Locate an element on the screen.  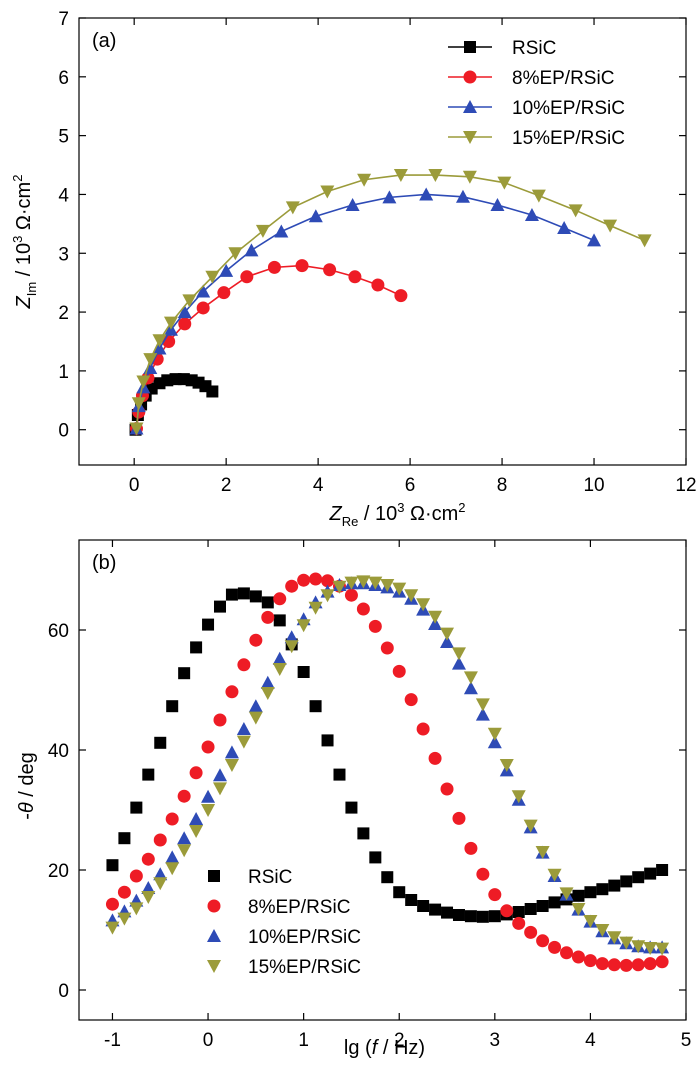
x-axis-label: ZRe / 103 Ω·cm2 is located at coordinates (396, 514).